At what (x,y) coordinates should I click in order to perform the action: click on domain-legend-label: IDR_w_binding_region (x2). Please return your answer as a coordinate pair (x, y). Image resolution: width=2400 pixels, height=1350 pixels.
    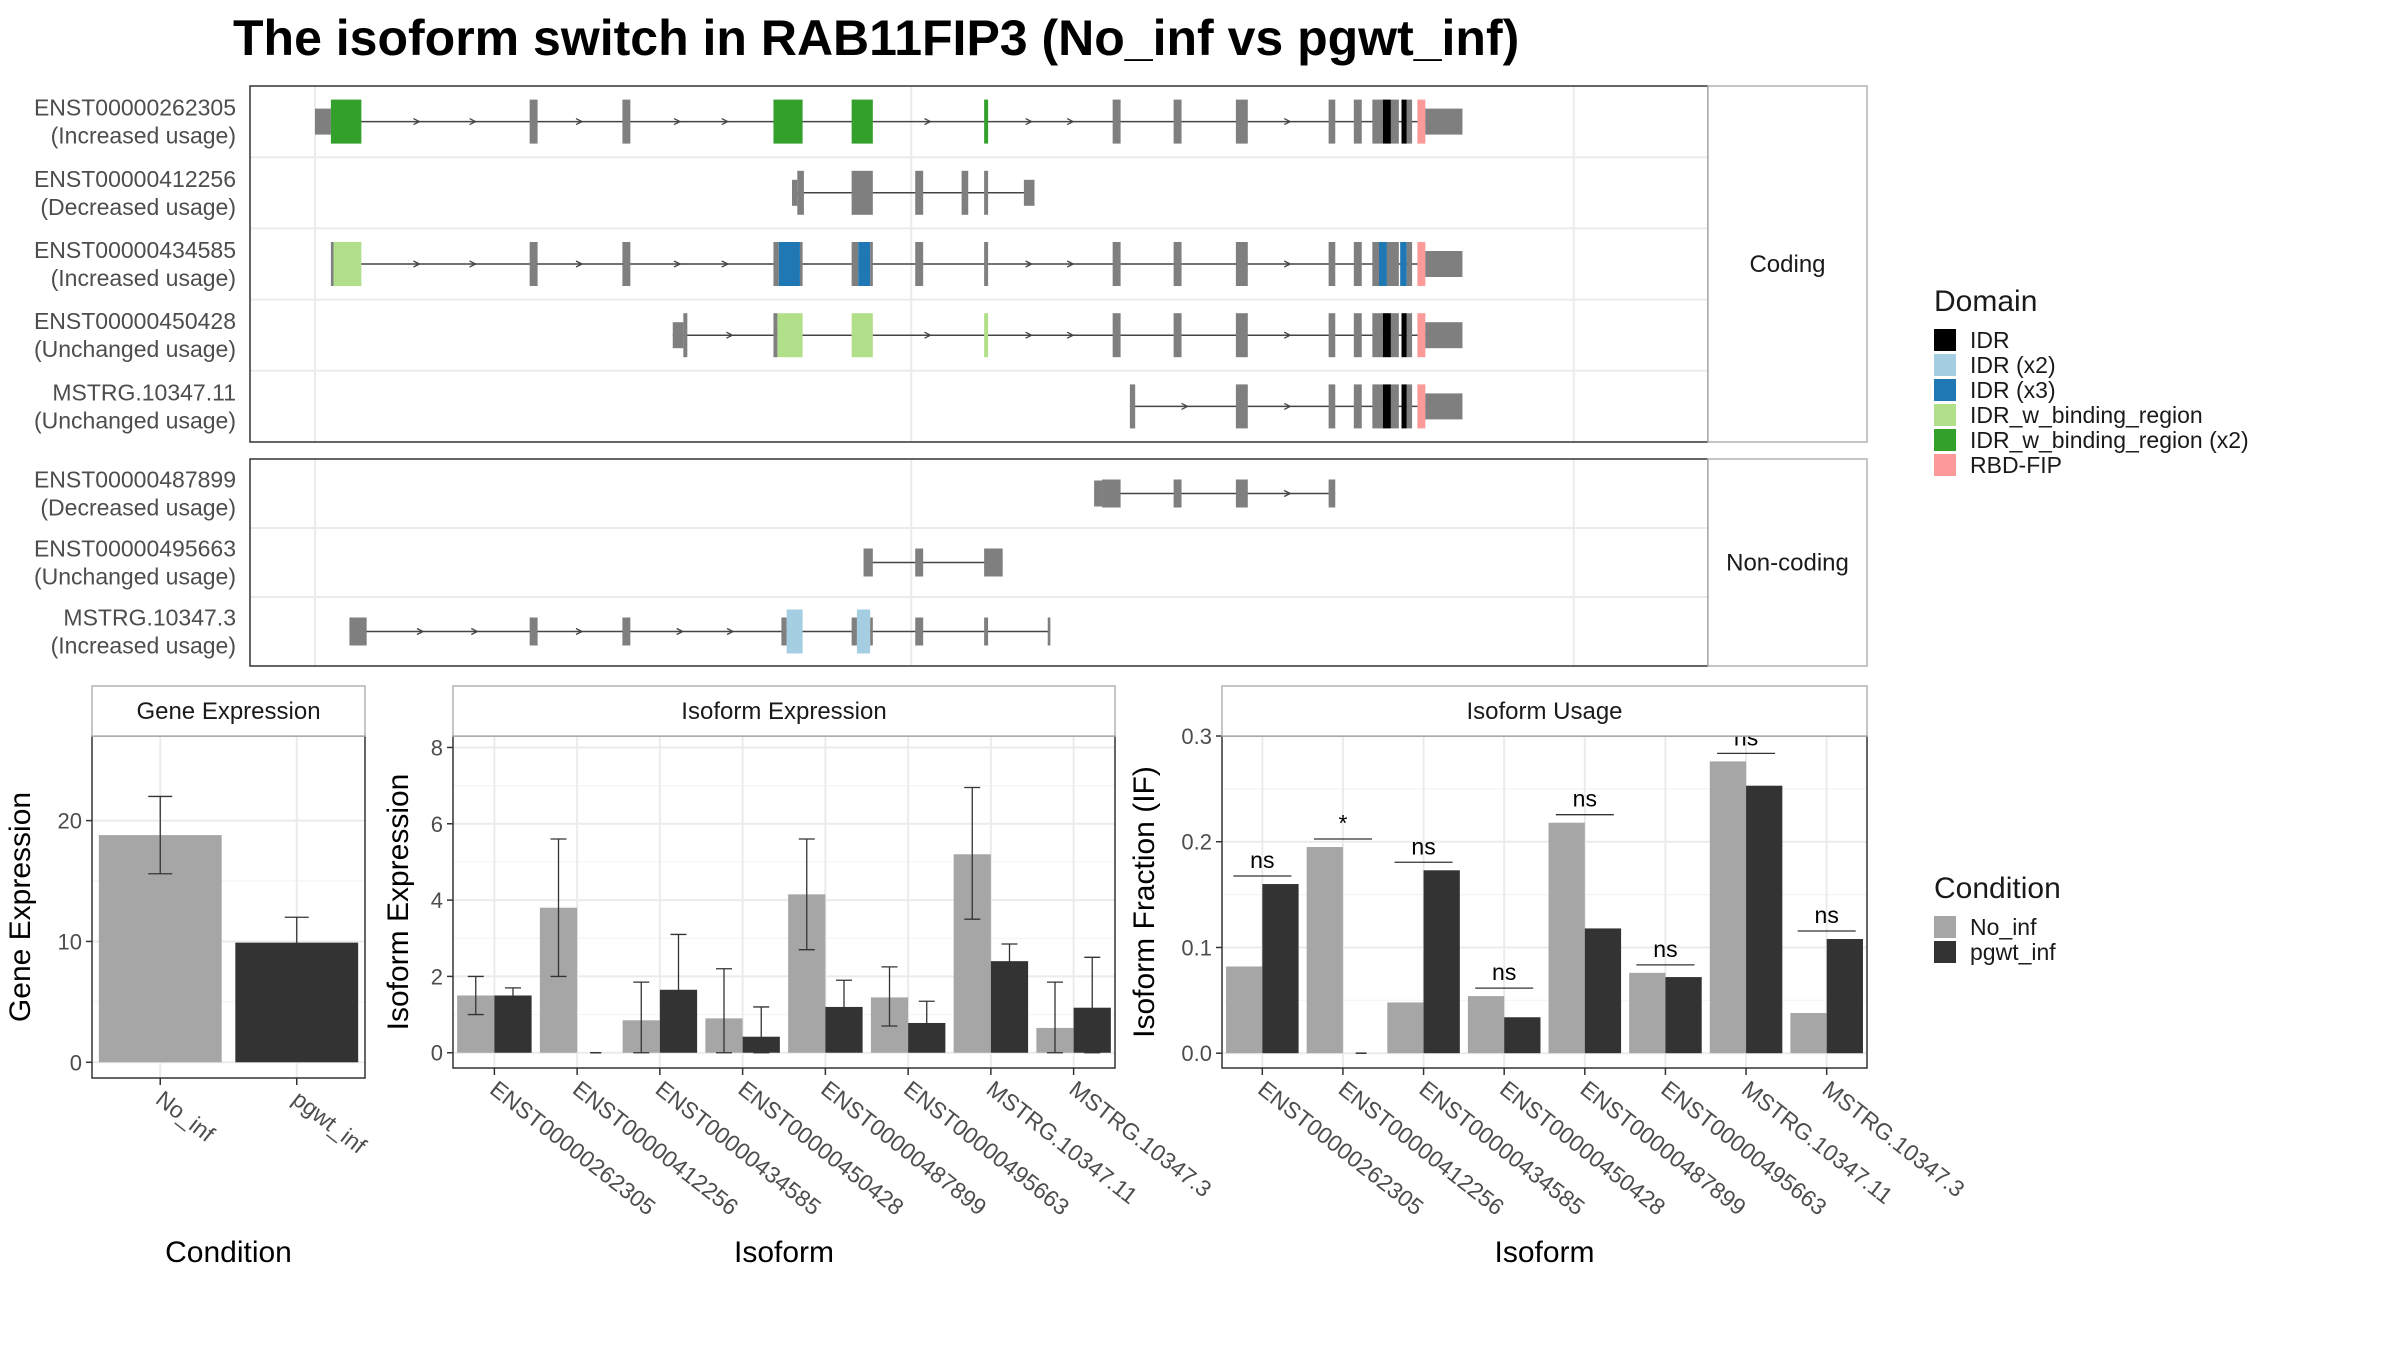
    Looking at the image, I should click on (2109, 440).